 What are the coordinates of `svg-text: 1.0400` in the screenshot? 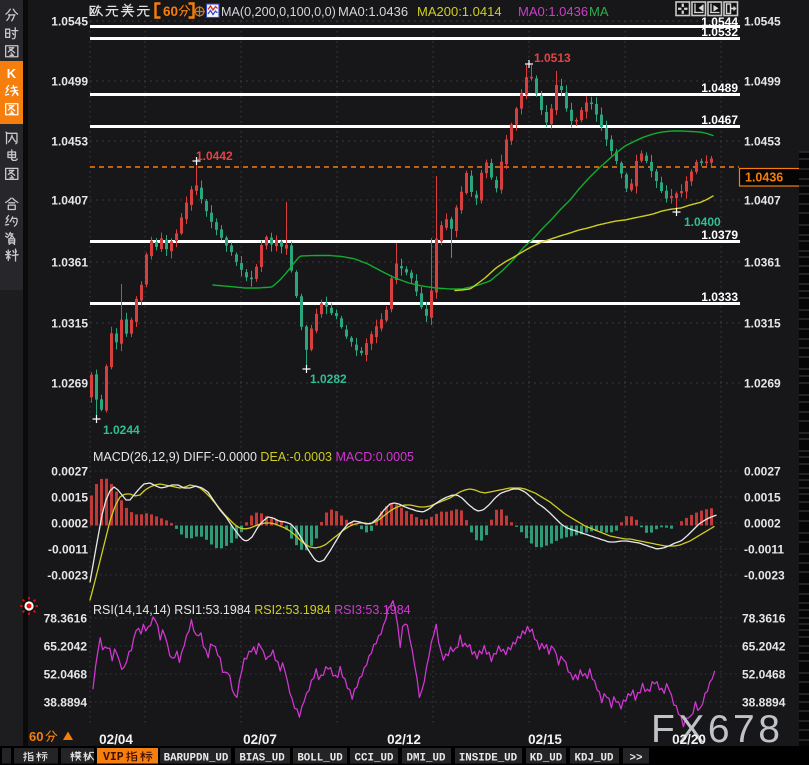 It's located at (702, 222).